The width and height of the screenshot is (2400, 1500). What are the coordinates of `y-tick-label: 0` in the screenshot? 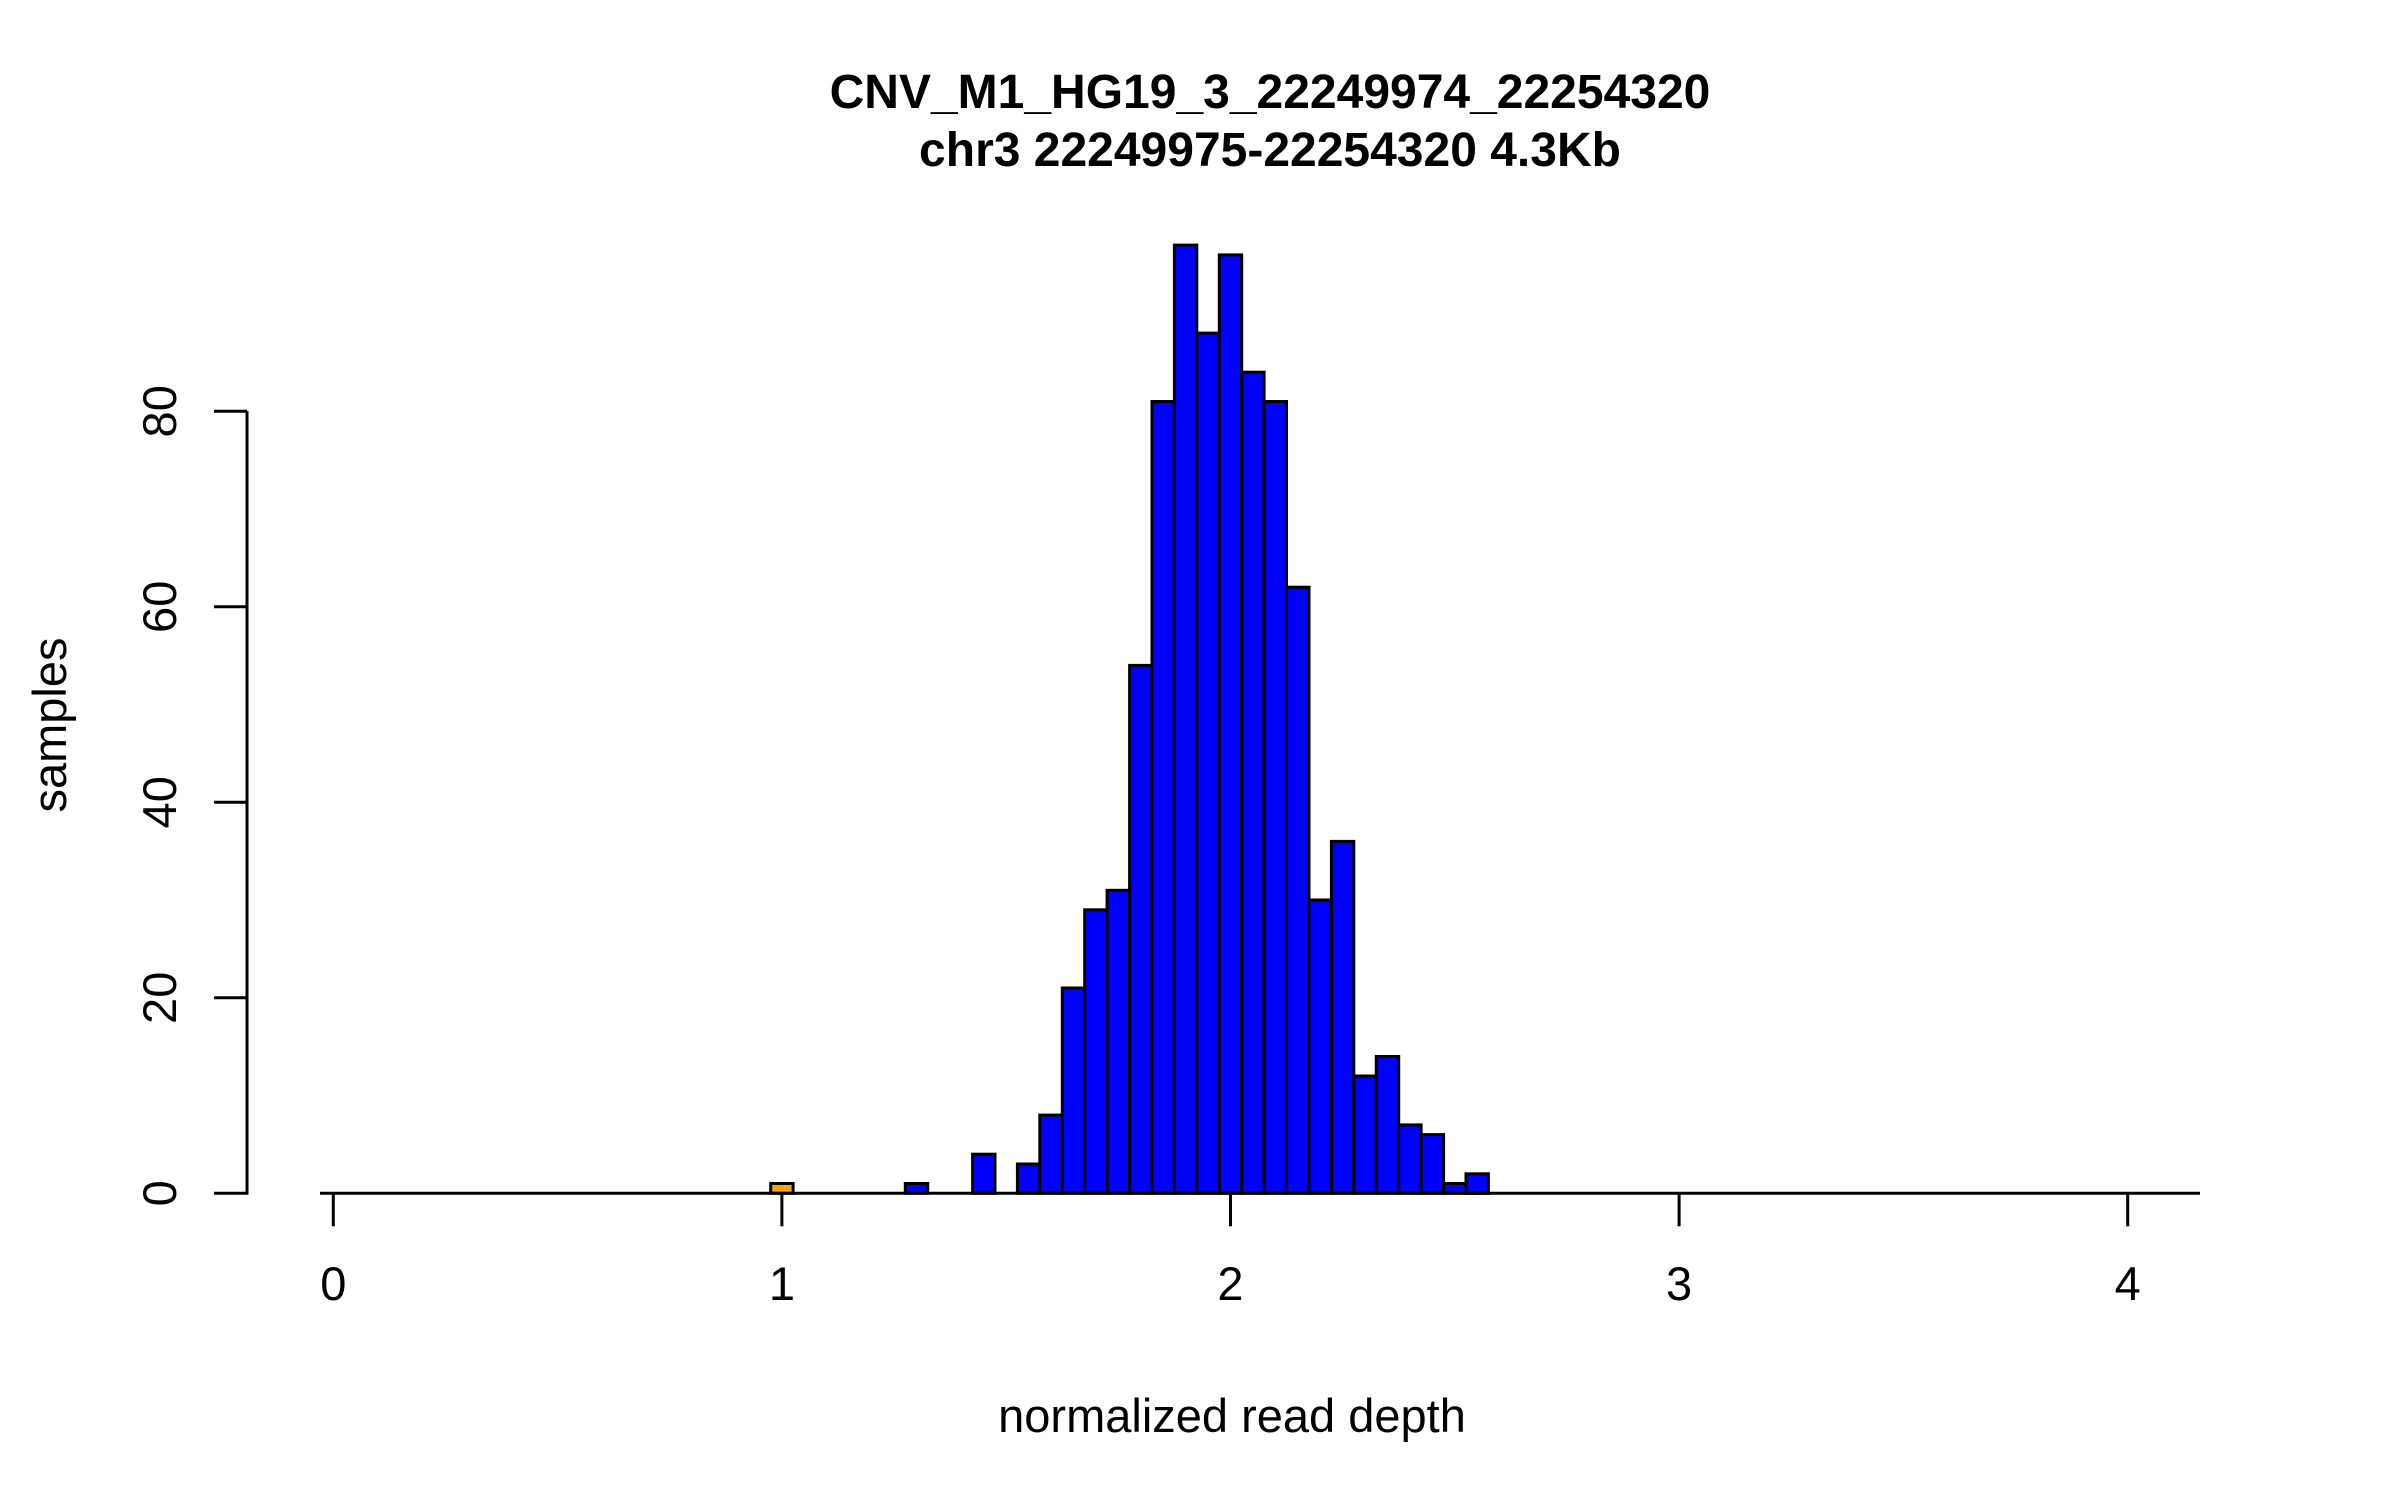 It's located at (159, 1193).